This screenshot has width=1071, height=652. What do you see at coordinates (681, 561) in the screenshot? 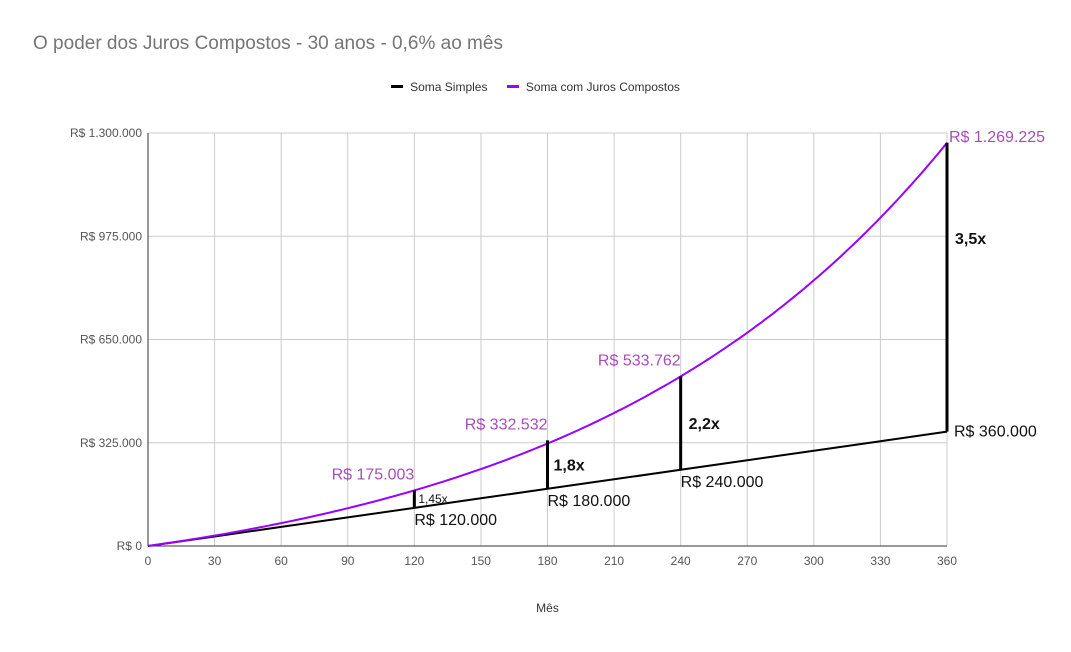
I see `x-tick-label: 240` at bounding box center [681, 561].